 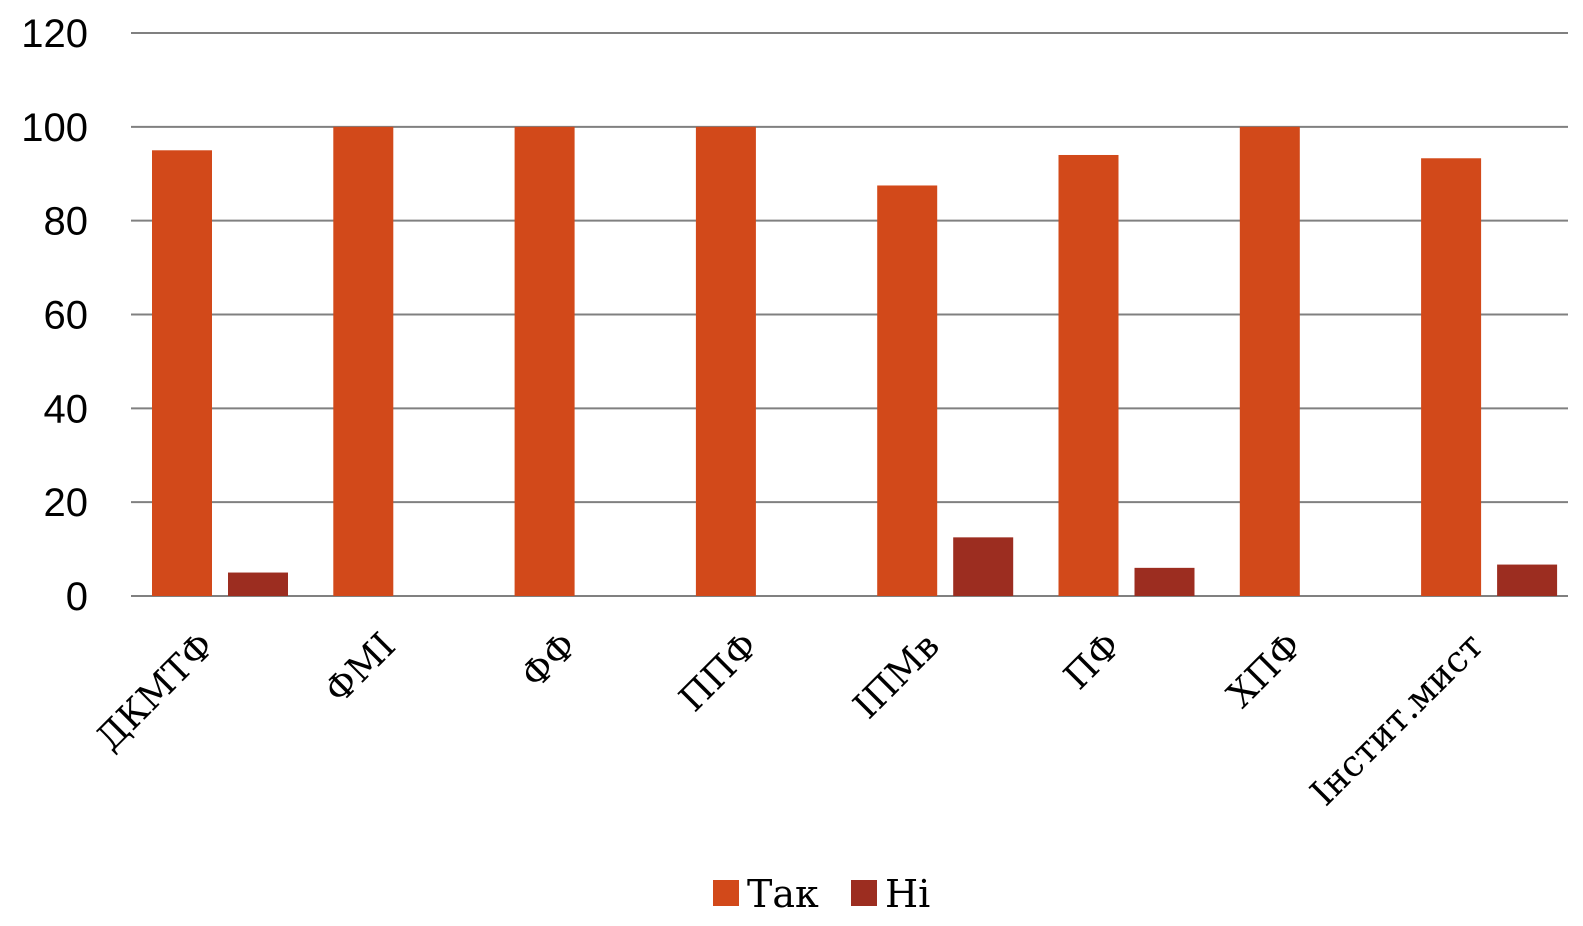 I want to click on y-tick-label: 100, so click(x=54, y=128).